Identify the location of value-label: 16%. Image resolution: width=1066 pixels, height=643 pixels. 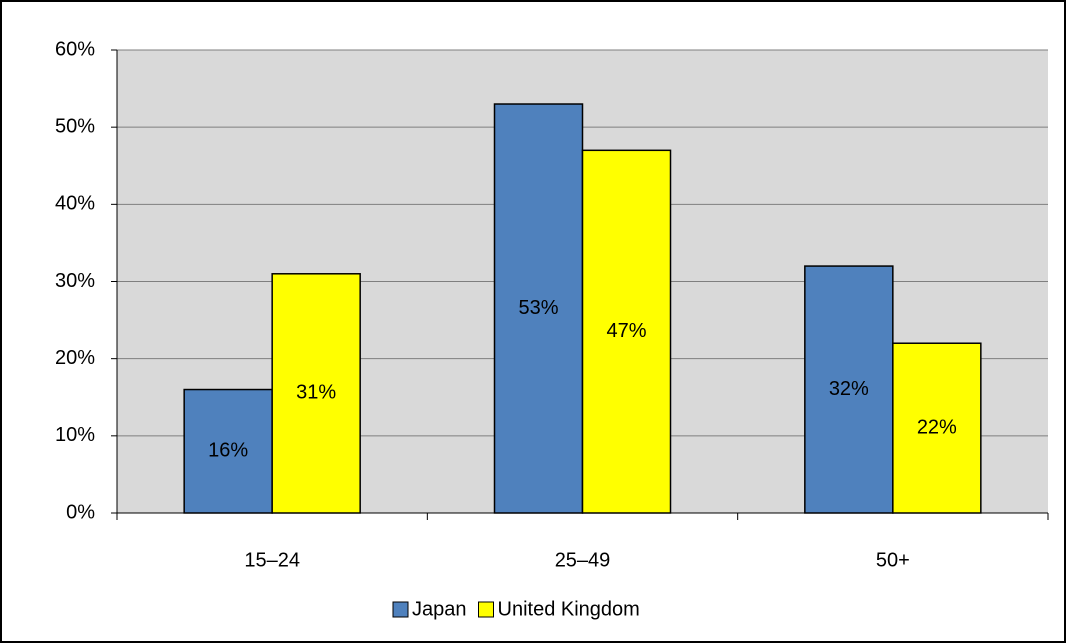
(228, 451).